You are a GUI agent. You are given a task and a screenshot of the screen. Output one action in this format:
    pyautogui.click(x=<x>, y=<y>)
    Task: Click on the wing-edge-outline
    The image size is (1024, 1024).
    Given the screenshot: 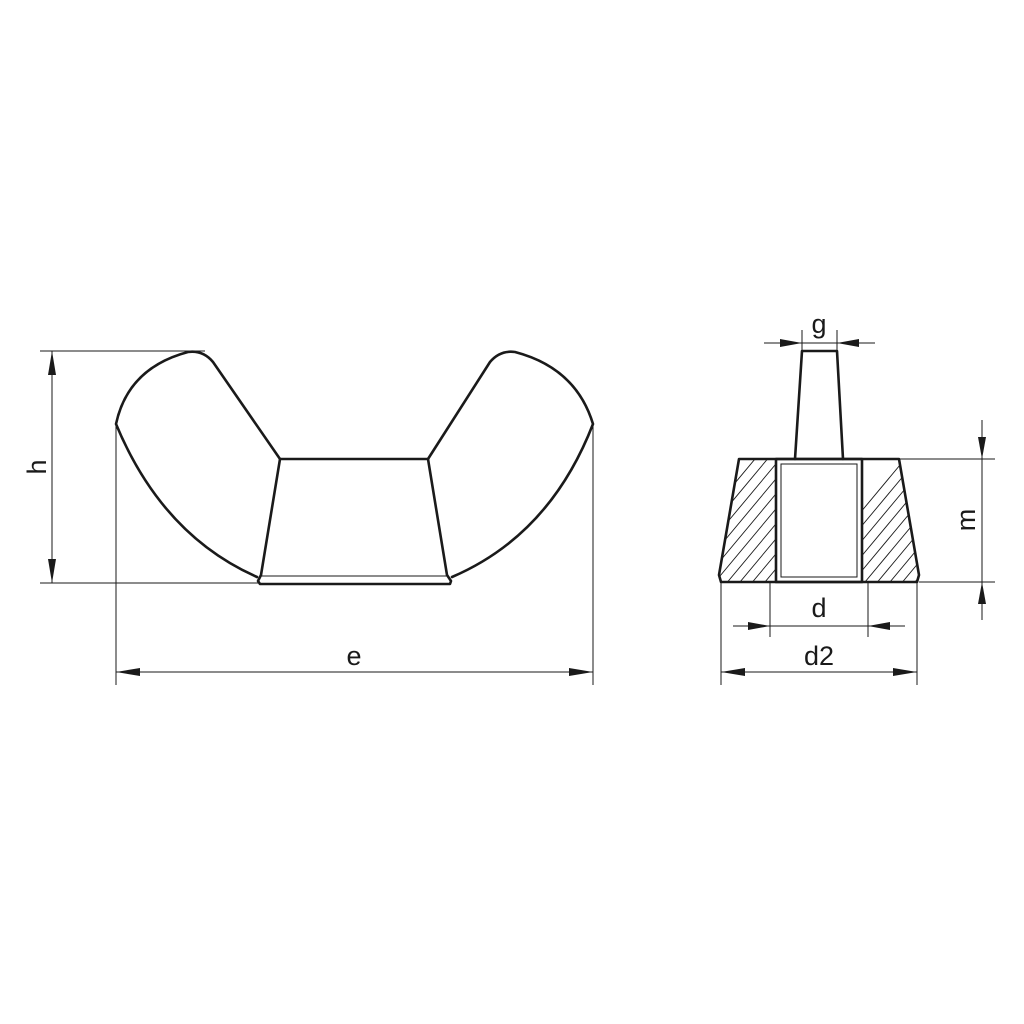 What is the action you would take?
    pyautogui.click(x=819, y=405)
    